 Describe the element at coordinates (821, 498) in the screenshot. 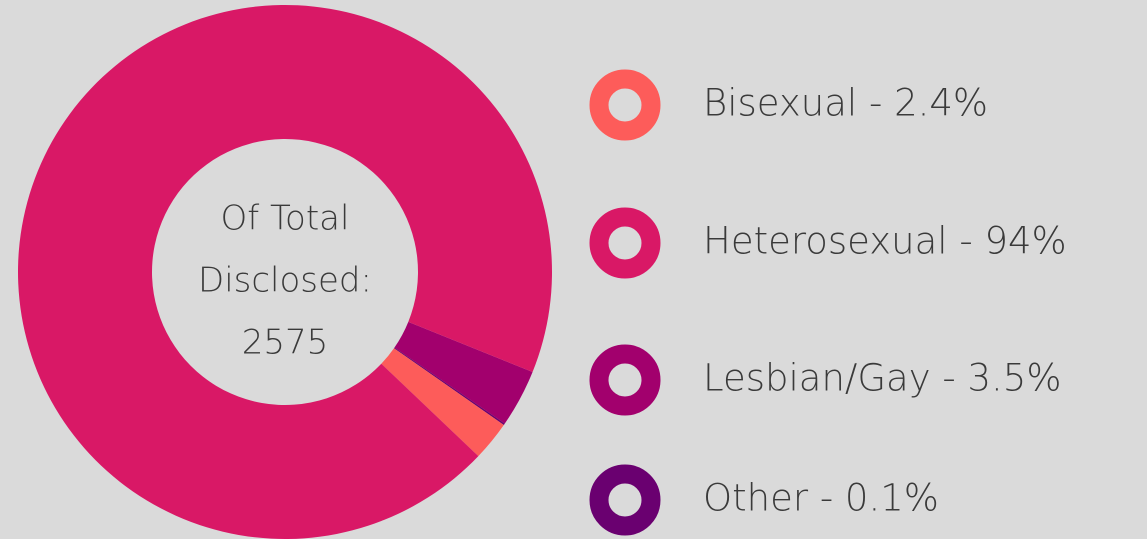

I see `legend-label: Other - 0.1%` at that location.